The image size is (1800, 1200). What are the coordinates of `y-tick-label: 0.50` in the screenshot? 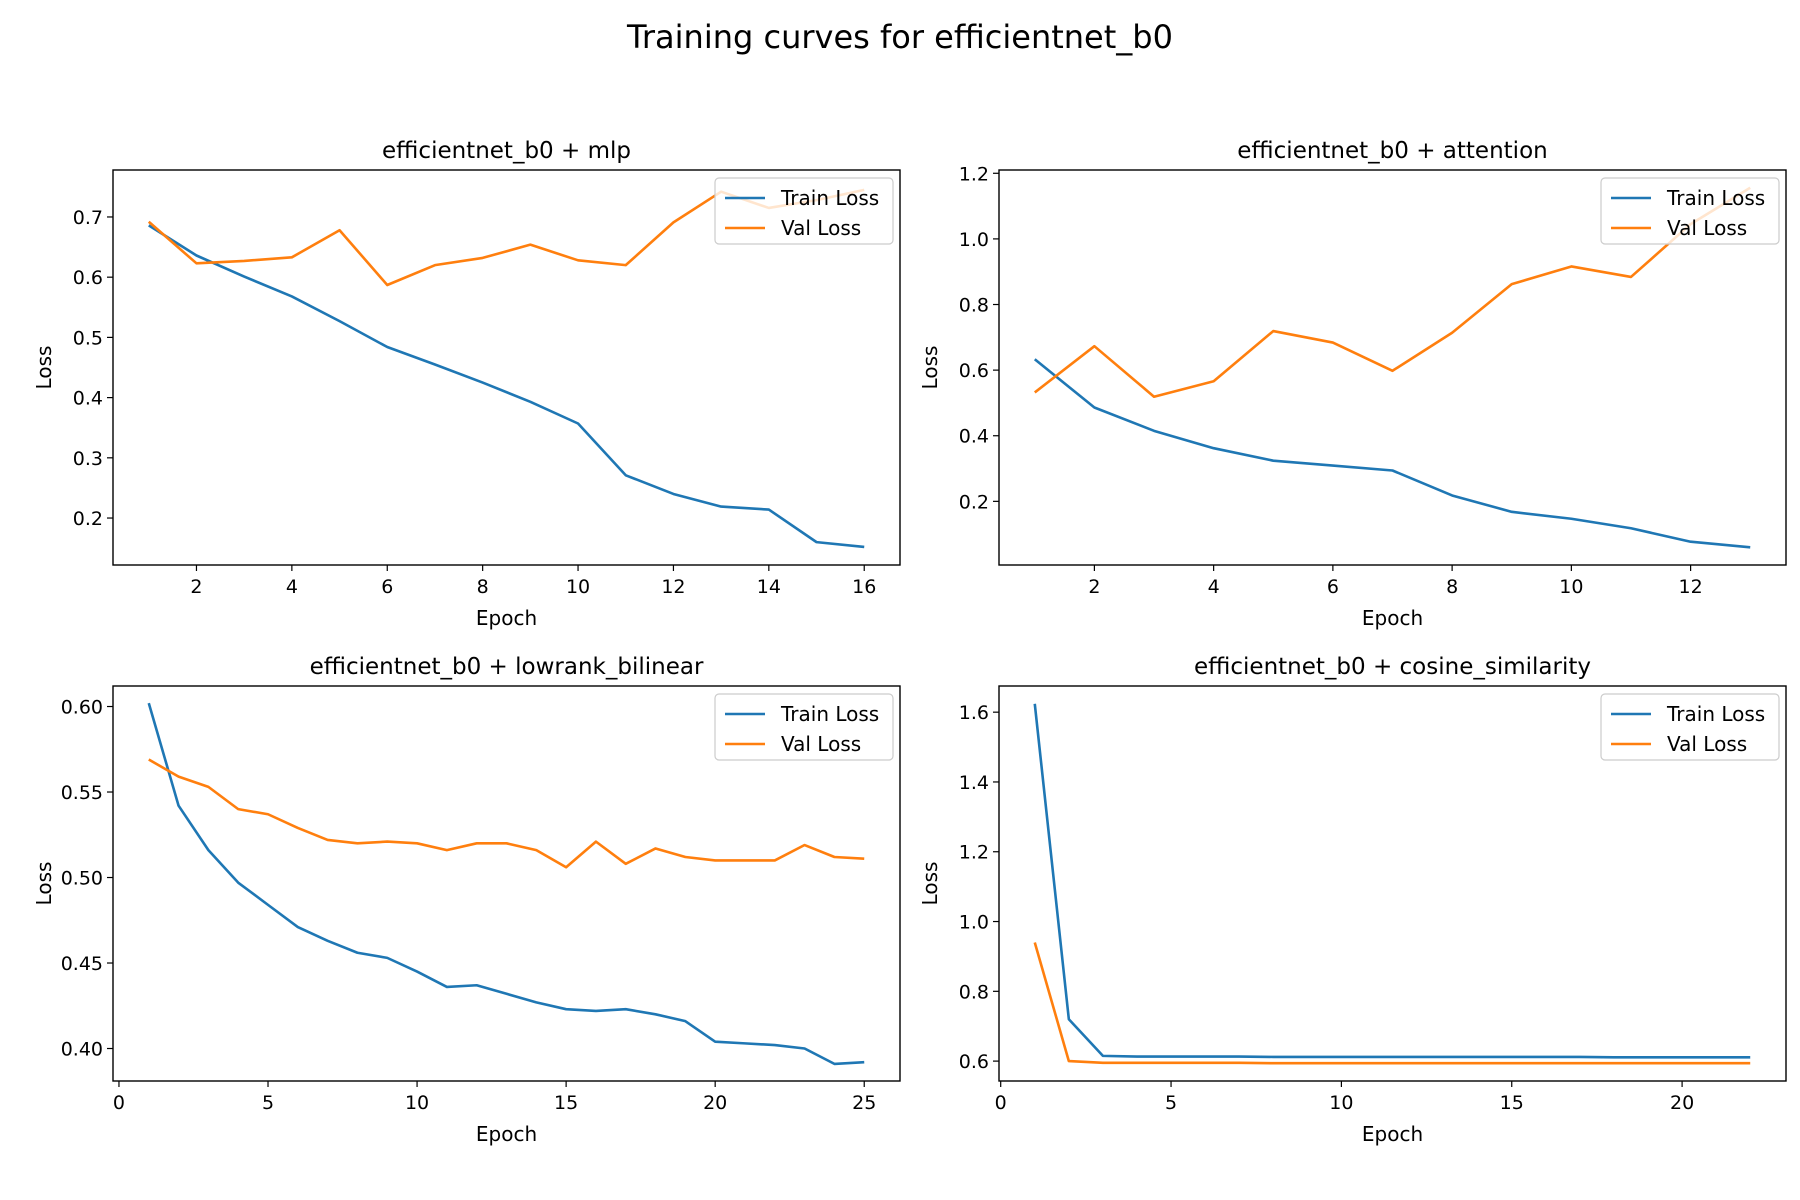 It's located at (82, 879).